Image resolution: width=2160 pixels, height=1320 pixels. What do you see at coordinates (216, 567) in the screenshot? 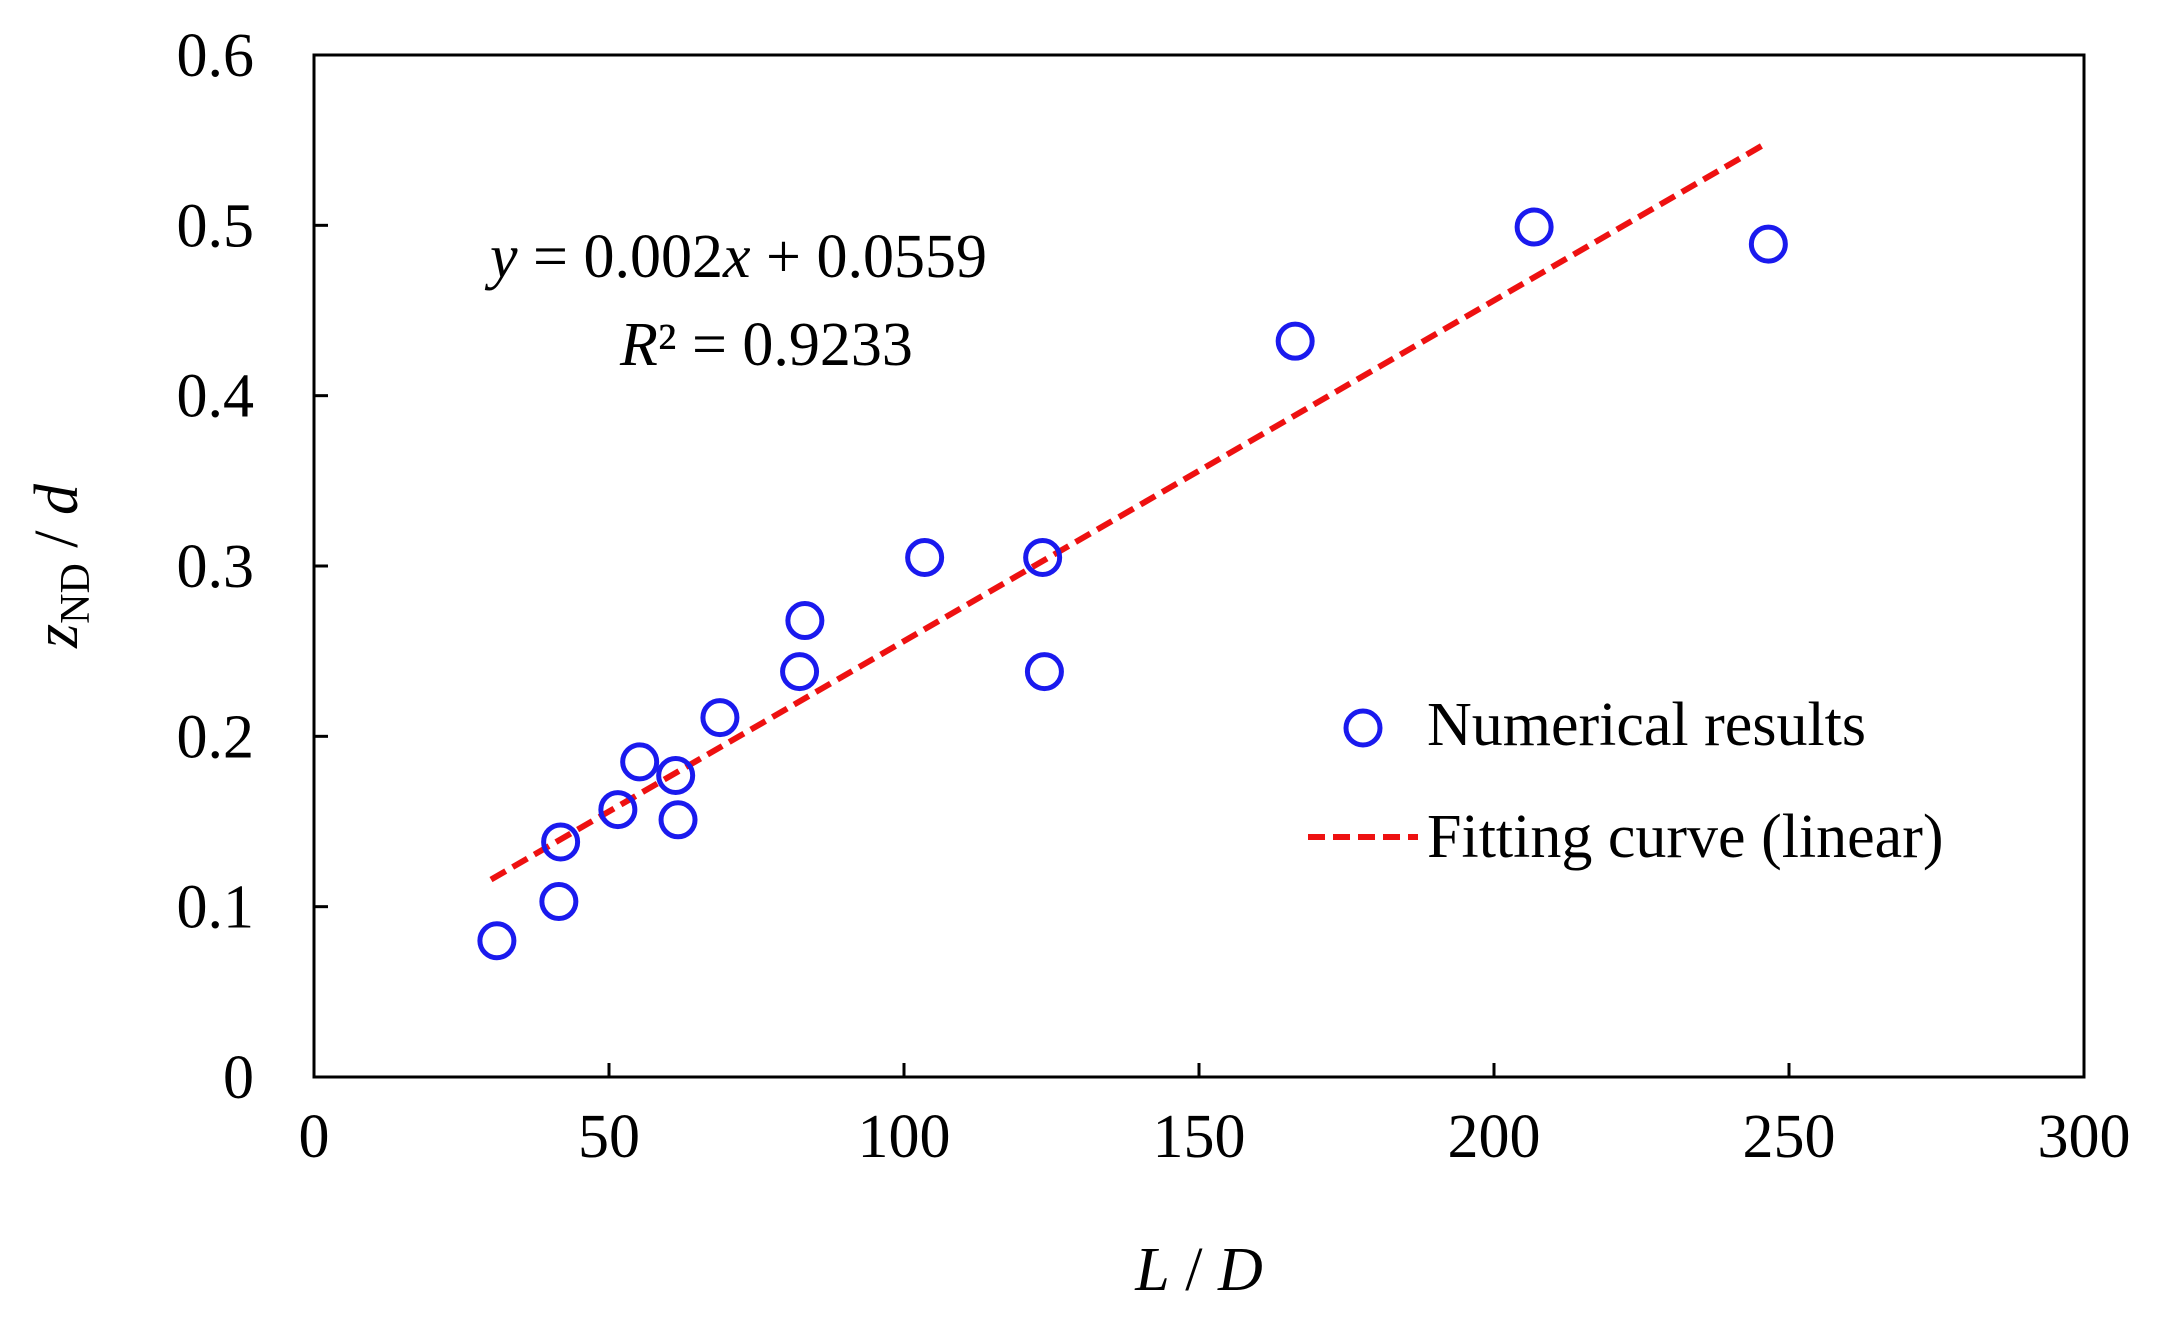
I see `y-tick-label: 0.3` at bounding box center [216, 567].